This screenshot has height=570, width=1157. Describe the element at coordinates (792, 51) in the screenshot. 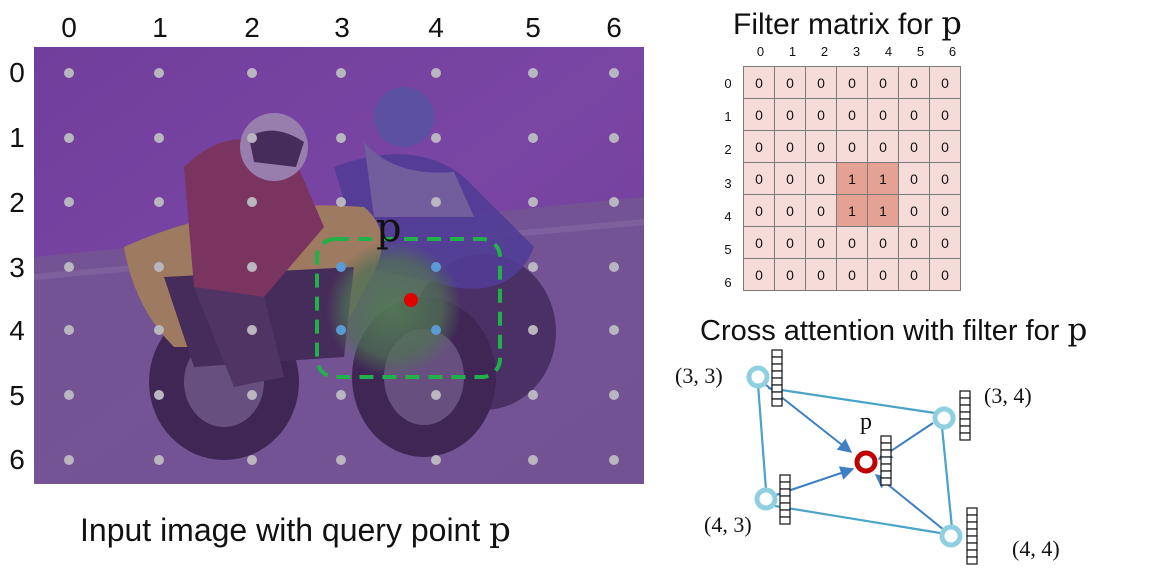

I see `matrix-col-label-1: 1` at that location.